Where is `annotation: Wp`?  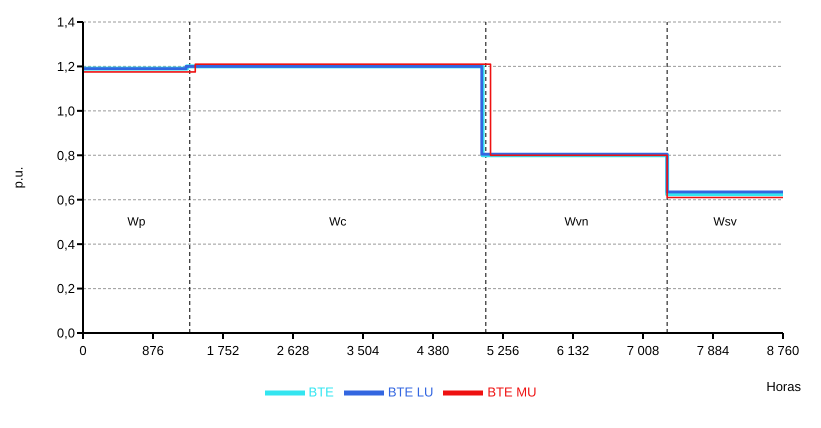
annotation: Wp is located at coordinates (136, 221).